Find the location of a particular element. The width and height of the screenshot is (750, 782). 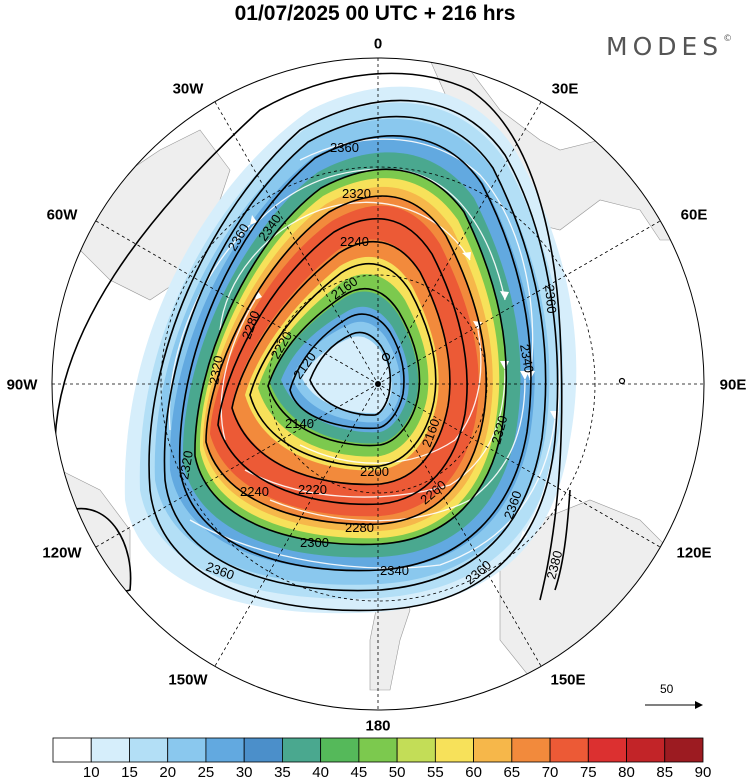

colorbar-tick-label: 50 is located at coordinates (397, 772).